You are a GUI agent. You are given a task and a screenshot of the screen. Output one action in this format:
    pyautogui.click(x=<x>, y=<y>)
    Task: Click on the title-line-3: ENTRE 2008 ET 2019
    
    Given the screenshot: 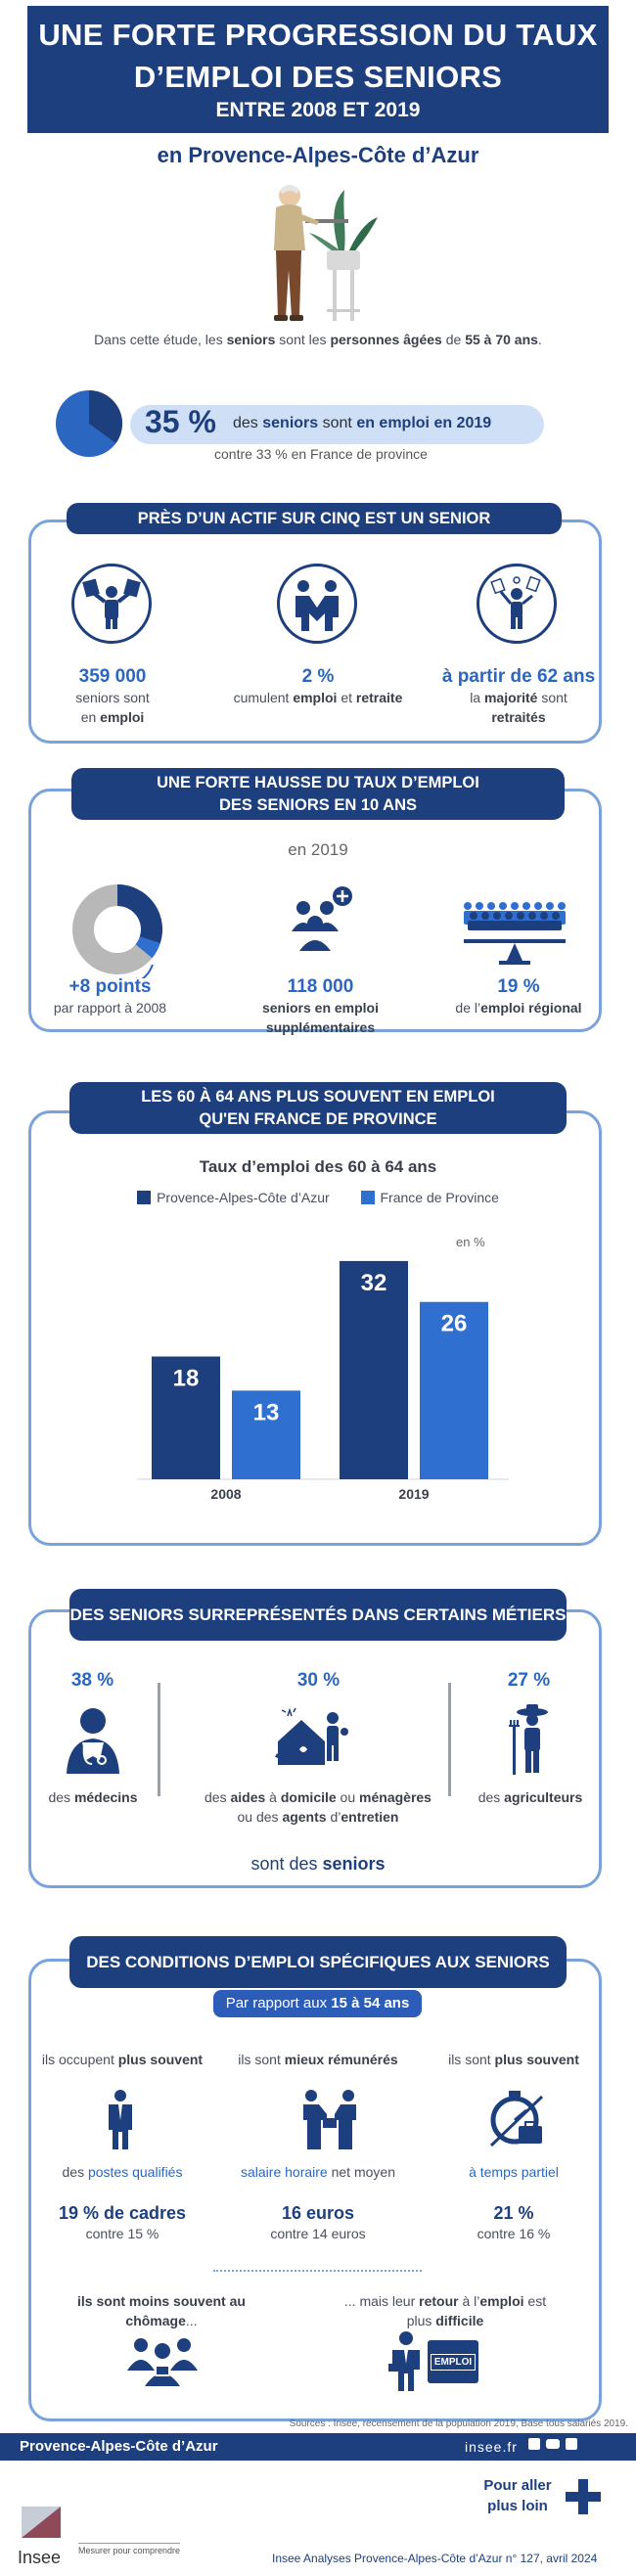 What is the action you would take?
    pyautogui.click(x=318, y=110)
    